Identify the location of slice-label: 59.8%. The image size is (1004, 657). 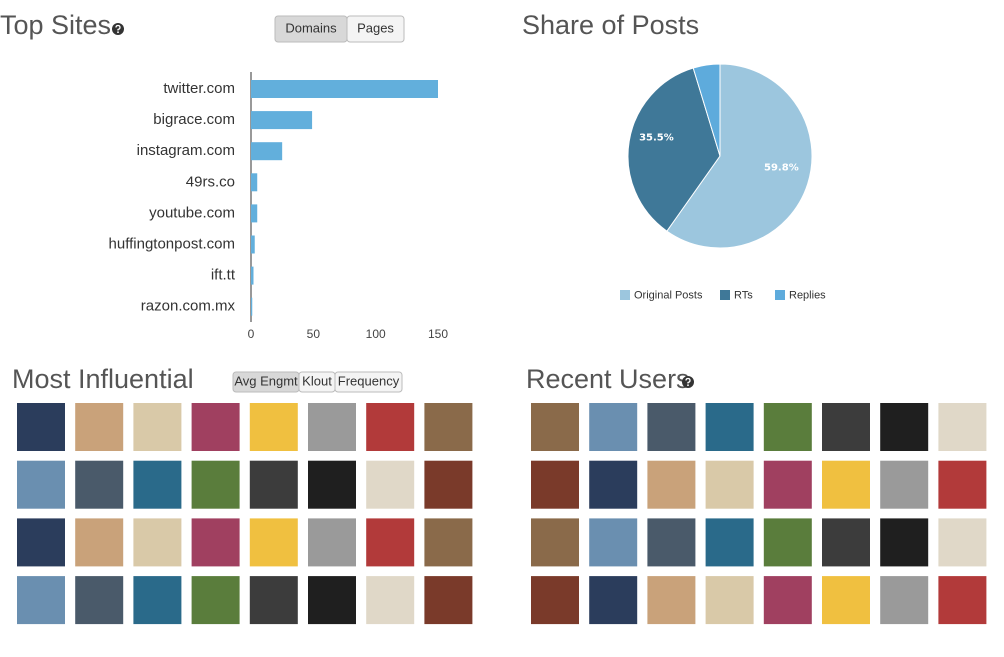
(781, 168).